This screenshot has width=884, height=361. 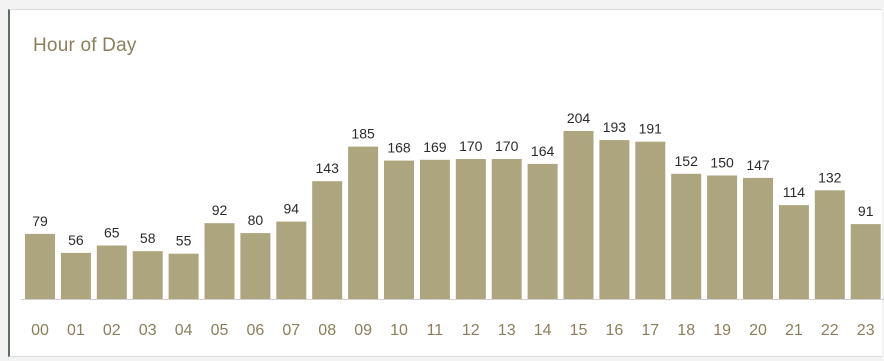 I want to click on x-tick-label-16: 16, so click(x=615, y=330).